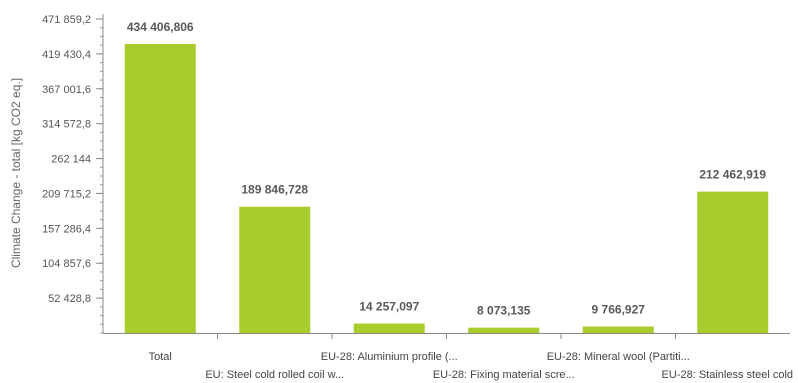 The image size is (798, 383). What do you see at coordinates (160, 357) in the screenshot?
I see `category-label: Total` at bounding box center [160, 357].